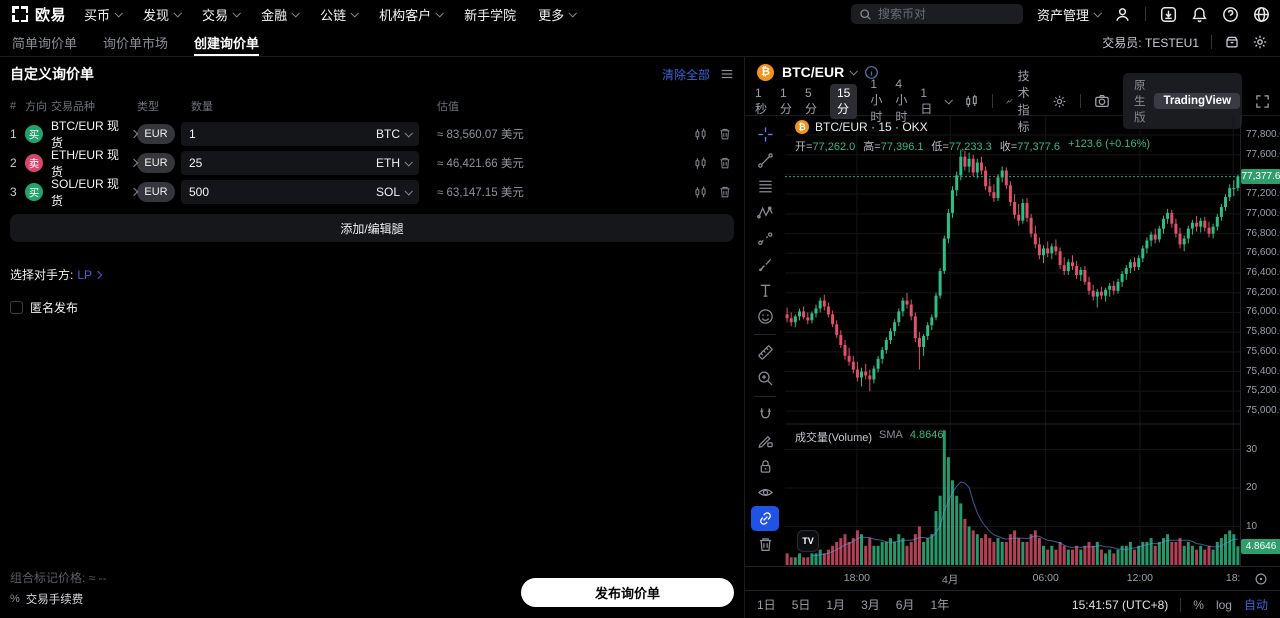  Describe the element at coordinates (47, 599) in the screenshot. I see `trading-fee: % 交易手续费` at that location.